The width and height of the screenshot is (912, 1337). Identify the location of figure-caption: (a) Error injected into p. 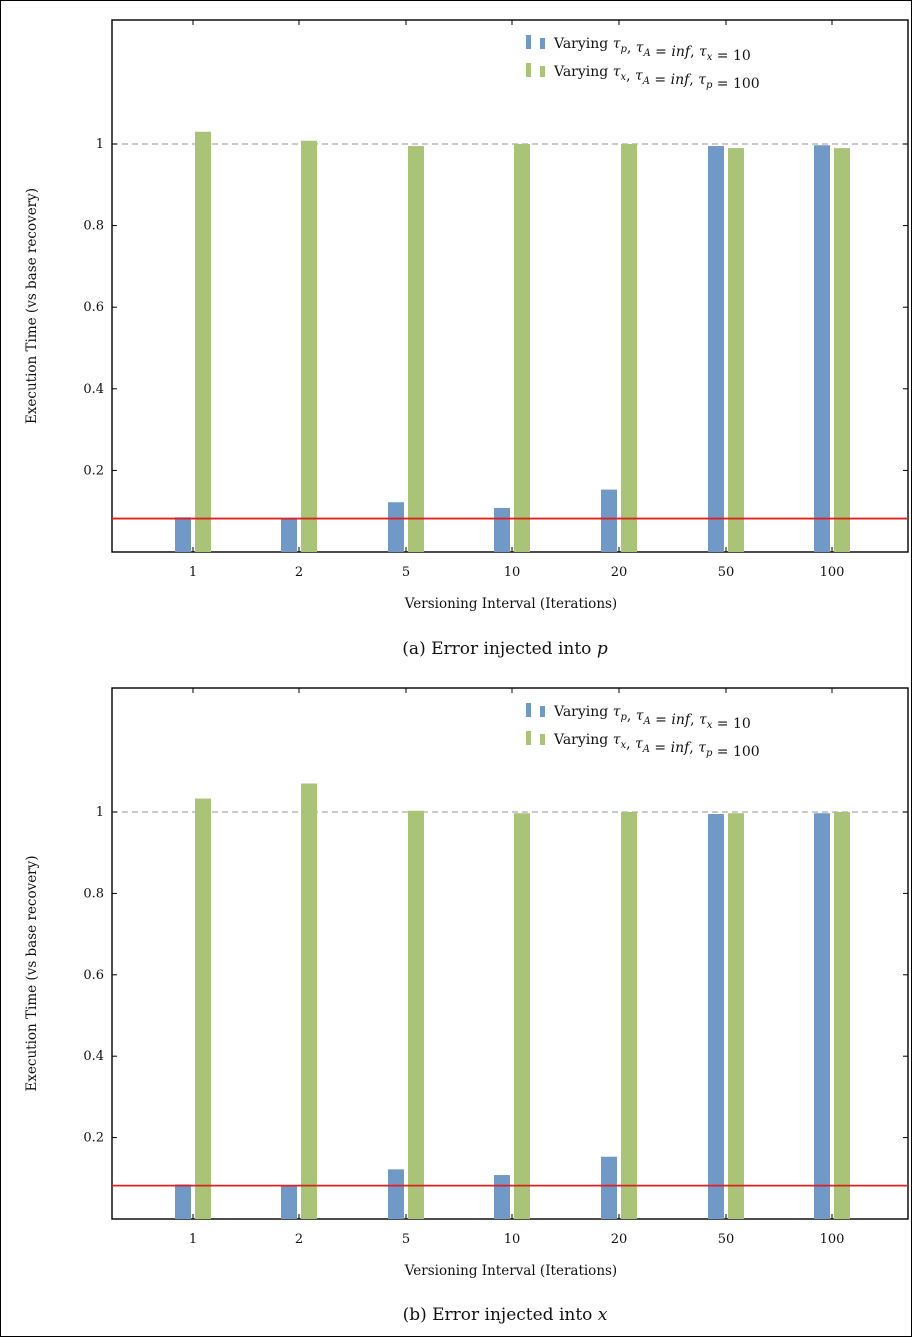
(505, 649).